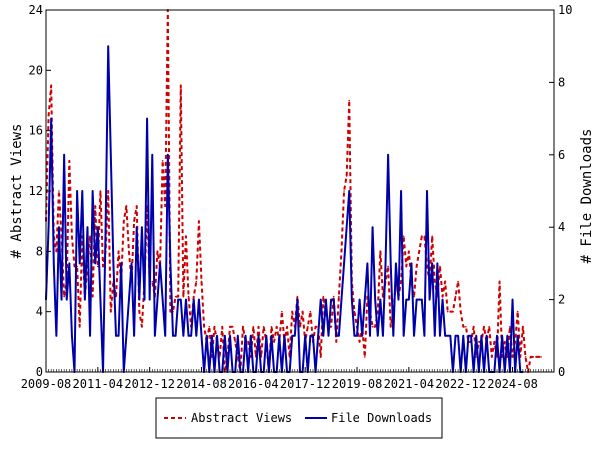 The image size is (600, 450). What do you see at coordinates (409, 384) in the screenshot?
I see `x-tick-label: 2021-04` at bounding box center [409, 384].